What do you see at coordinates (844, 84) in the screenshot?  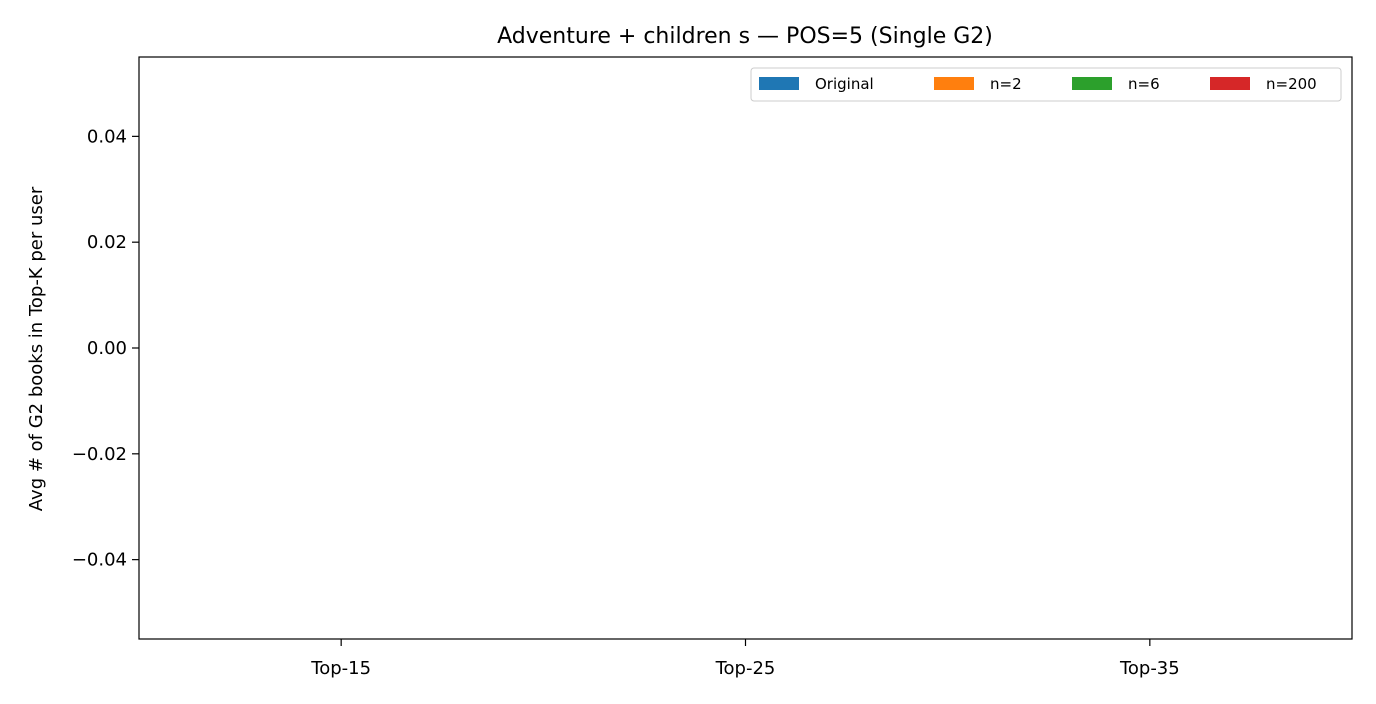 I see `legend-entry: Original` at bounding box center [844, 84].